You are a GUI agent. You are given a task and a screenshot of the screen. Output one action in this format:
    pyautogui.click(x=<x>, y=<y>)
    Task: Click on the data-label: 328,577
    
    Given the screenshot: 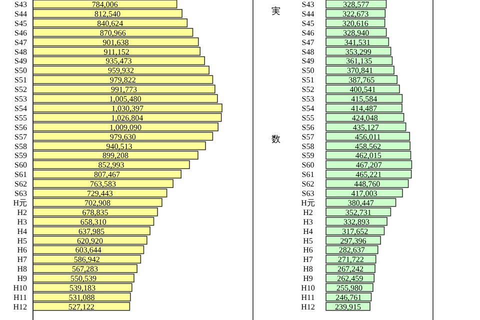 What is the action you would take?
    pyautogui.click(x=356, y=4)
    